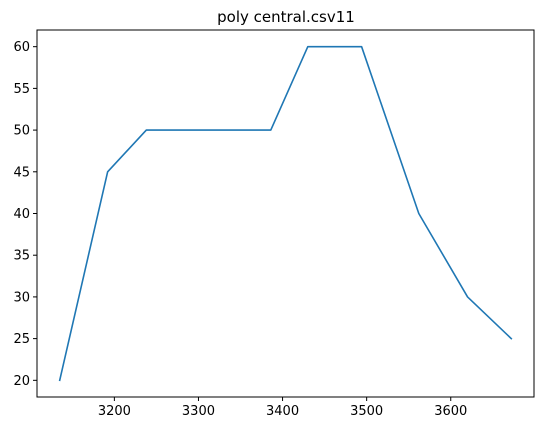  Describe the element at coordinates (21, 214) in the screenshot. I see `y-tick-label: 40` at that location.